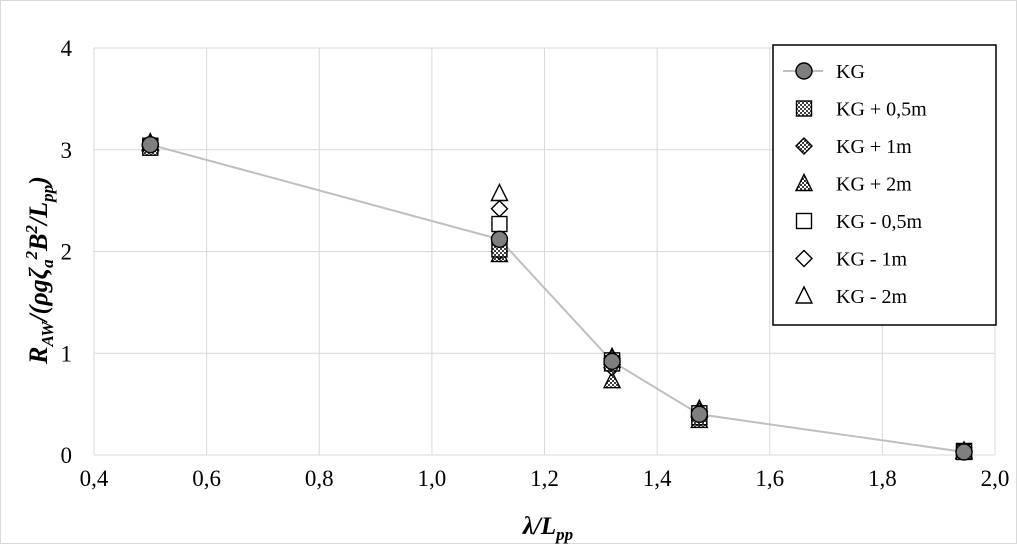 This screenshot has width=1017, height=544. I want to click on y-tick-label: 4, so click(67, 48).